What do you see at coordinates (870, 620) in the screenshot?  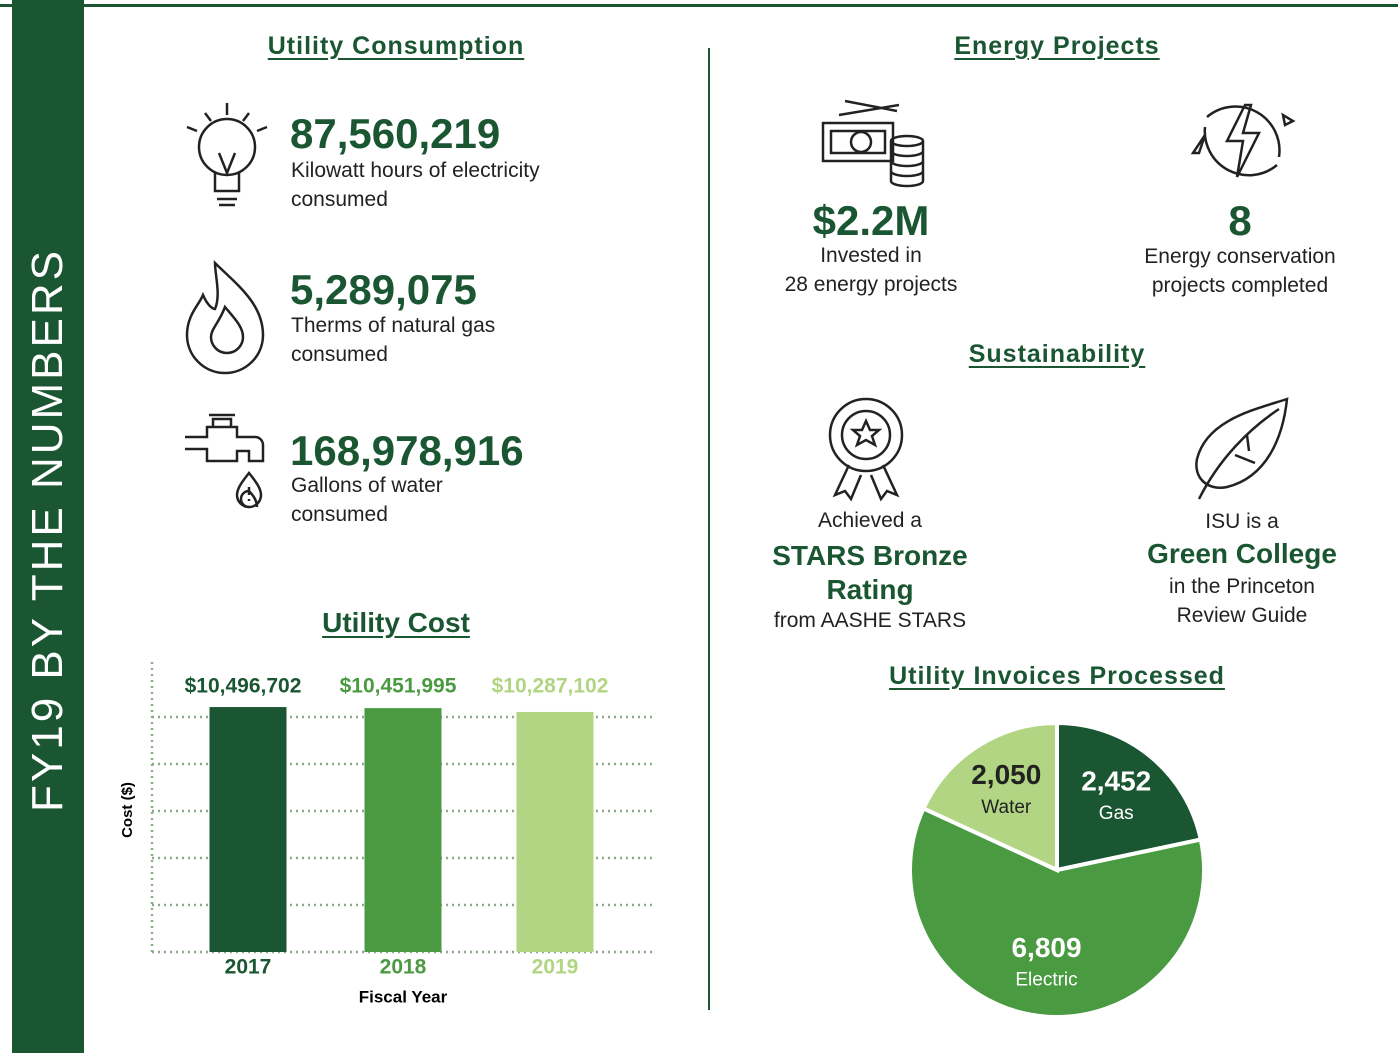 I see `sust-text: from AASHE STARS` at bounding box center [870, 620].